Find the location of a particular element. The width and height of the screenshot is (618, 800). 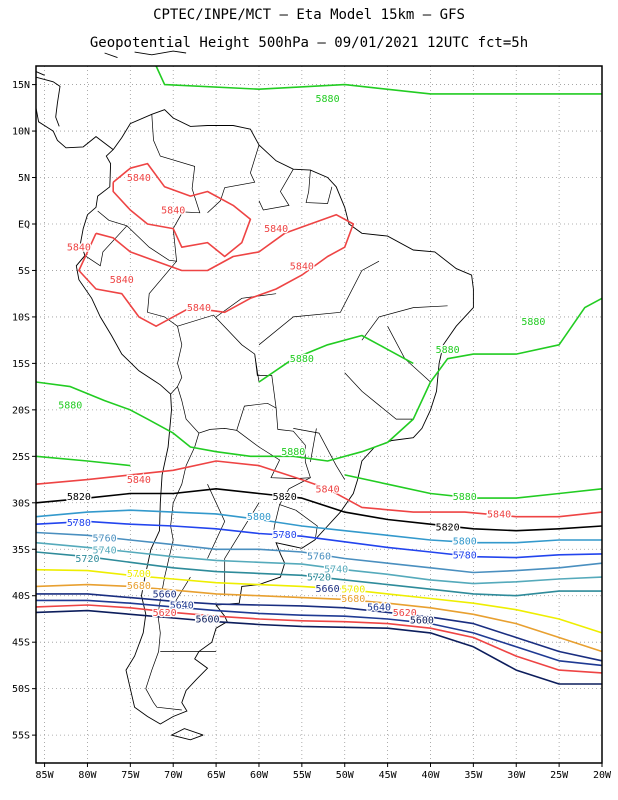

lat-tick-label: 55S is located at coordinates (21, 736).